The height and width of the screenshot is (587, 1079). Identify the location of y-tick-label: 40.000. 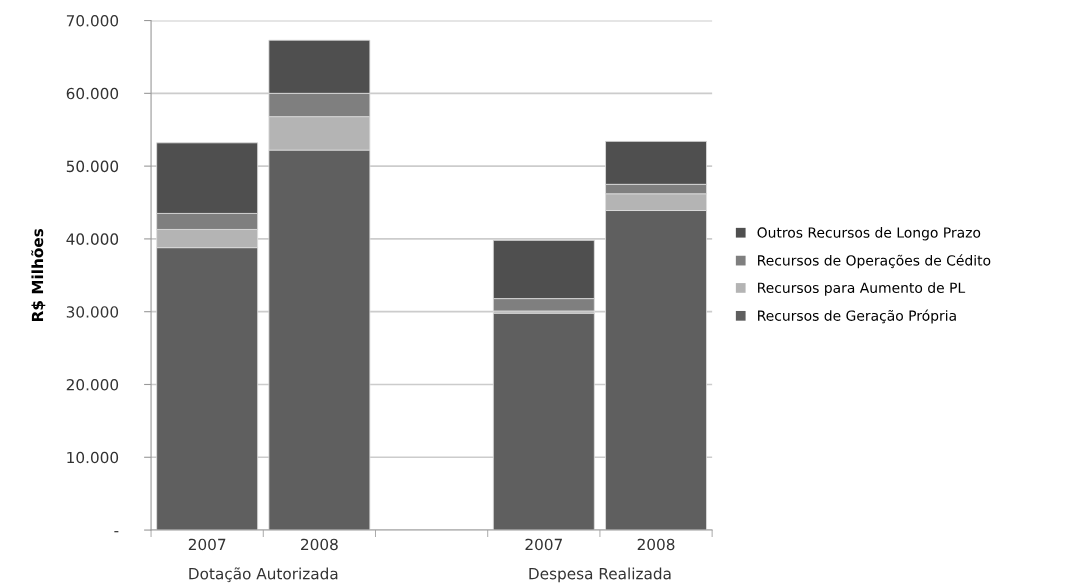
(92, 239).